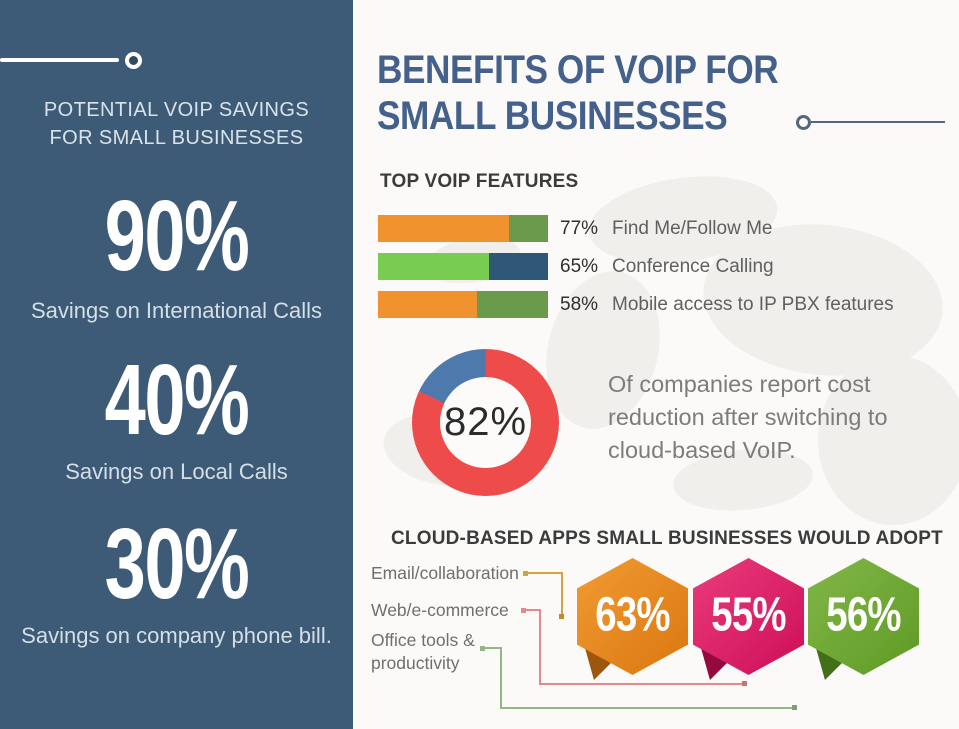  What do you see at coordinates (177, 400) in the screenshot?
I see `stat-value-local: 40%` at bounding box center [177, 400].